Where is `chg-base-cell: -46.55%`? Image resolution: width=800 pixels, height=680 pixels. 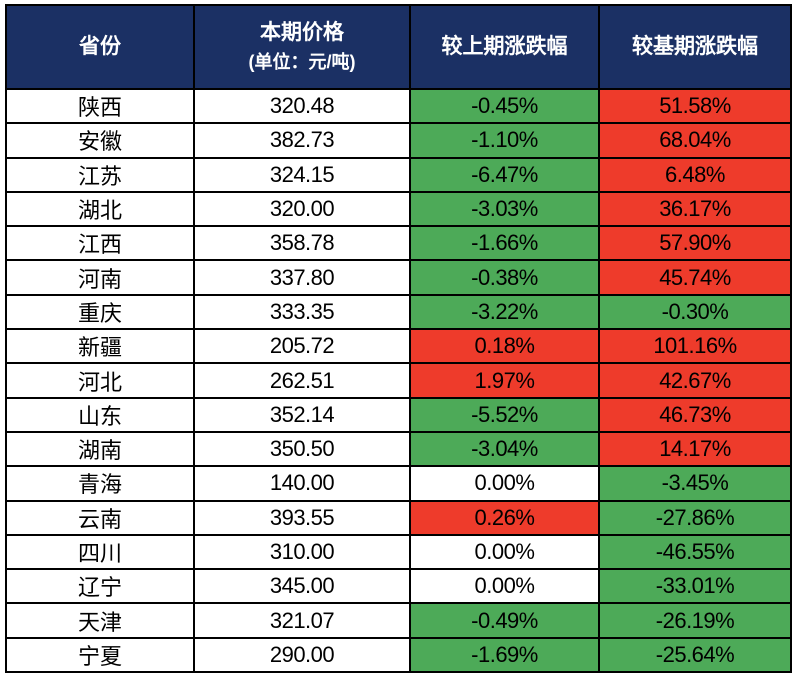 chg-base-cell: -46.55% is located at coordinates (695, 552).